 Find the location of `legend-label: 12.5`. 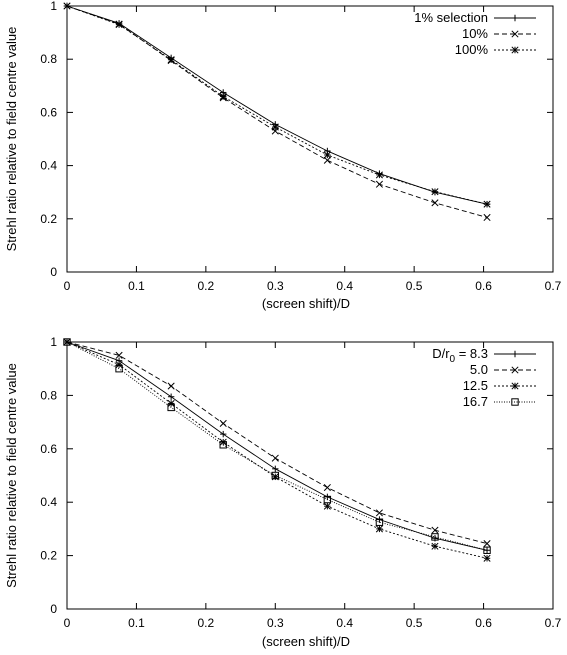

legend-label: 12.5 is located at coordinates (475, 385).